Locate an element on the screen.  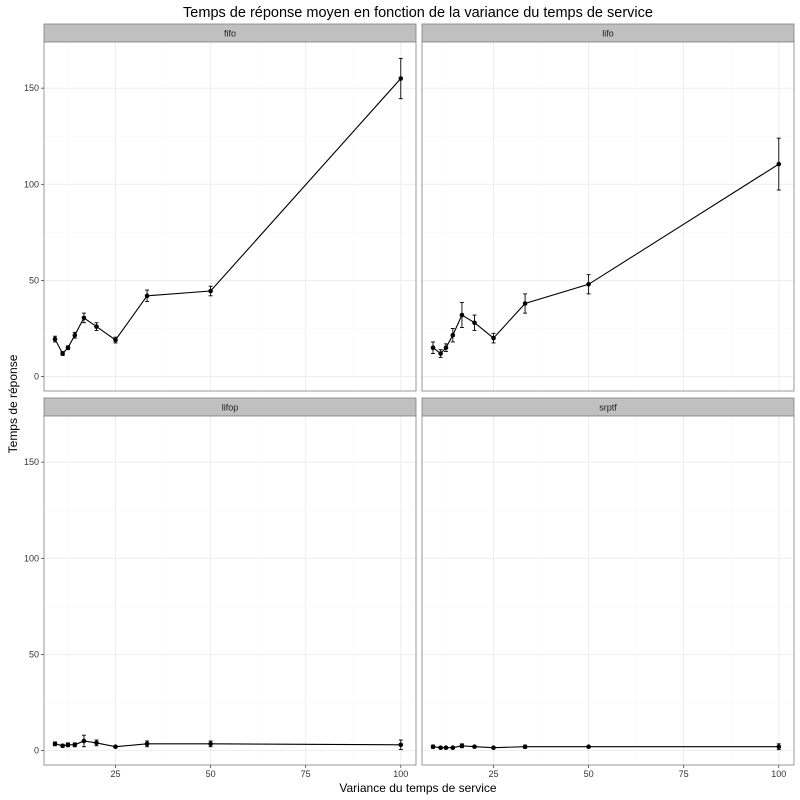
facet-strip-label: lifop is located at coordinates (230, 408).